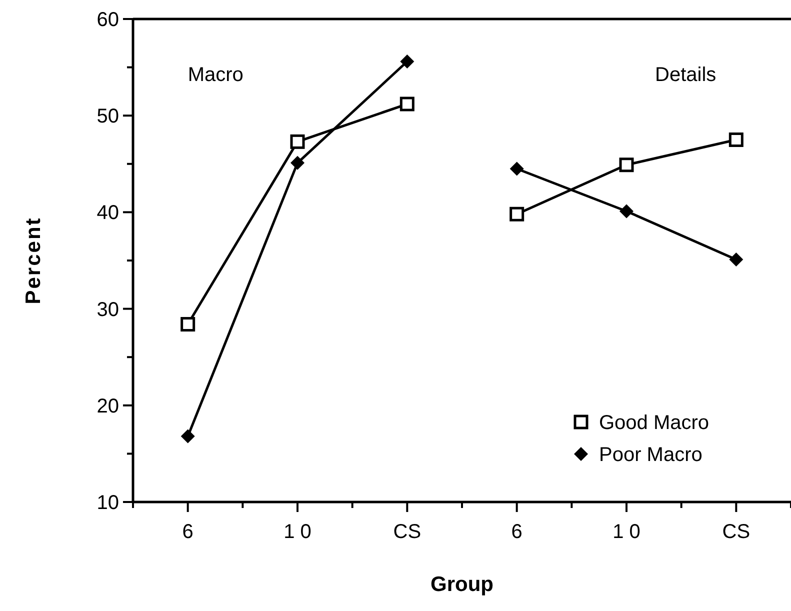 The width and height of the screenshot is (791, 611). I want to click on y-axis-title: Percent, so click(33, 260).